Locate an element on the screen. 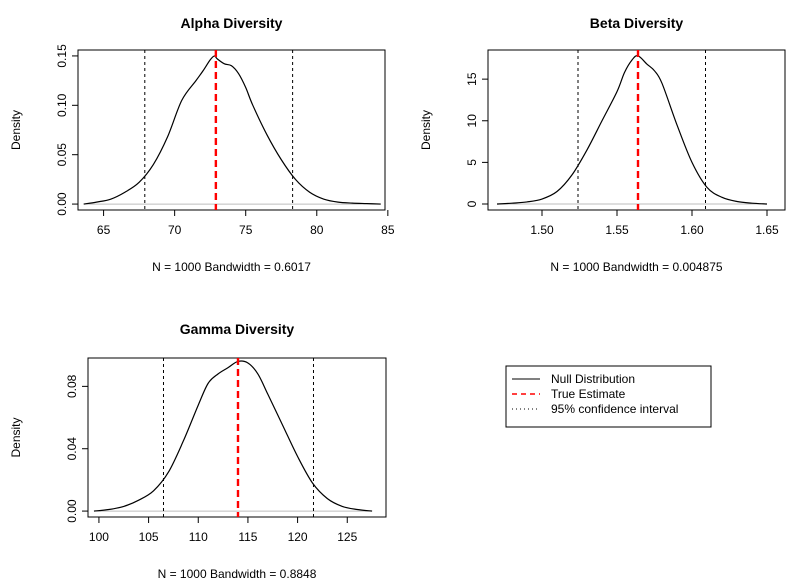 The image size is (790, 581). x-tick-label: 1.55 is located at coordinates (617, 230).